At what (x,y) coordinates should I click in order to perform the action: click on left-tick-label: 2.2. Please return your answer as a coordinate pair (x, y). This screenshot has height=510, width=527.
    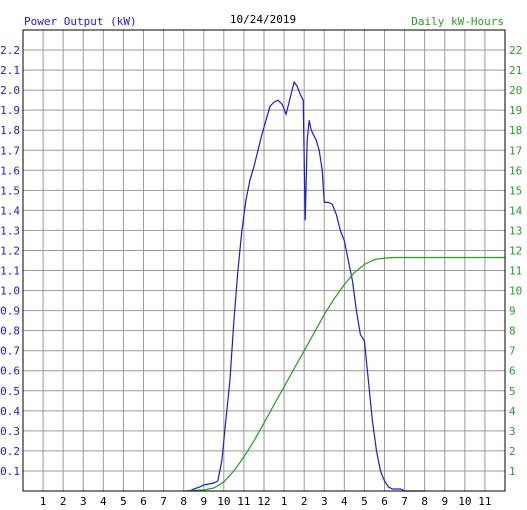
    Looking at the image, I should click on (10, 50).